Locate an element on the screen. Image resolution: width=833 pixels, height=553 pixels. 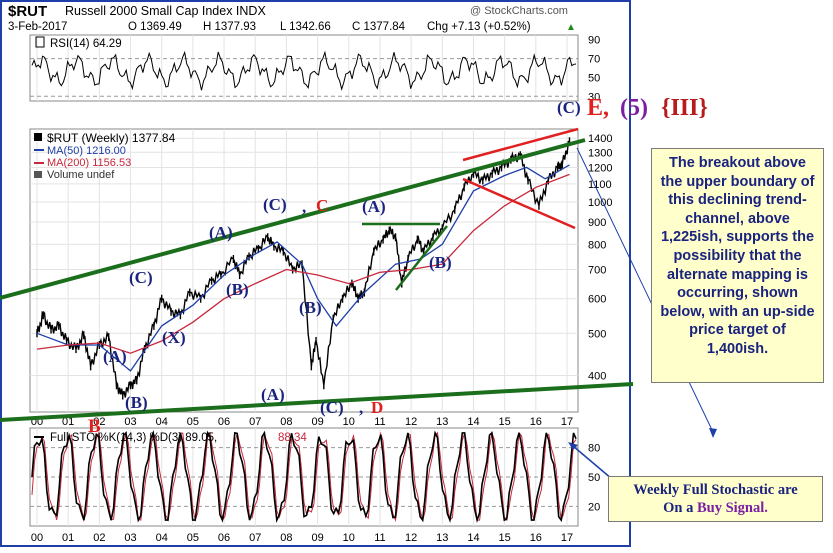
x-tick-label-bottom: 15 is located at coordinates (505, 538).